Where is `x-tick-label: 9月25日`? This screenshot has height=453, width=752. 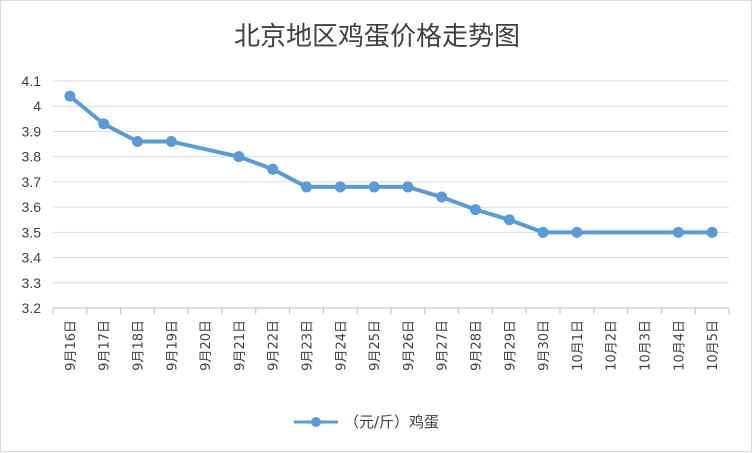 x-tick-label: 9月25日 is located at coordinates (375, 345).